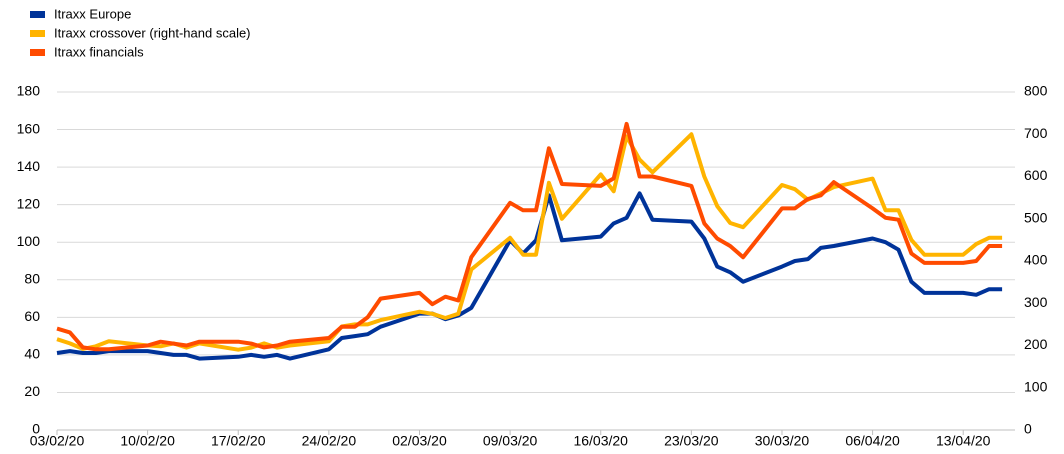 Image resolution: width=1064 pixels, height=454 pixels. Describe the element at coordinates (1036, 260) in the screenshot. I see `y2-tick-label: 400` at that location.